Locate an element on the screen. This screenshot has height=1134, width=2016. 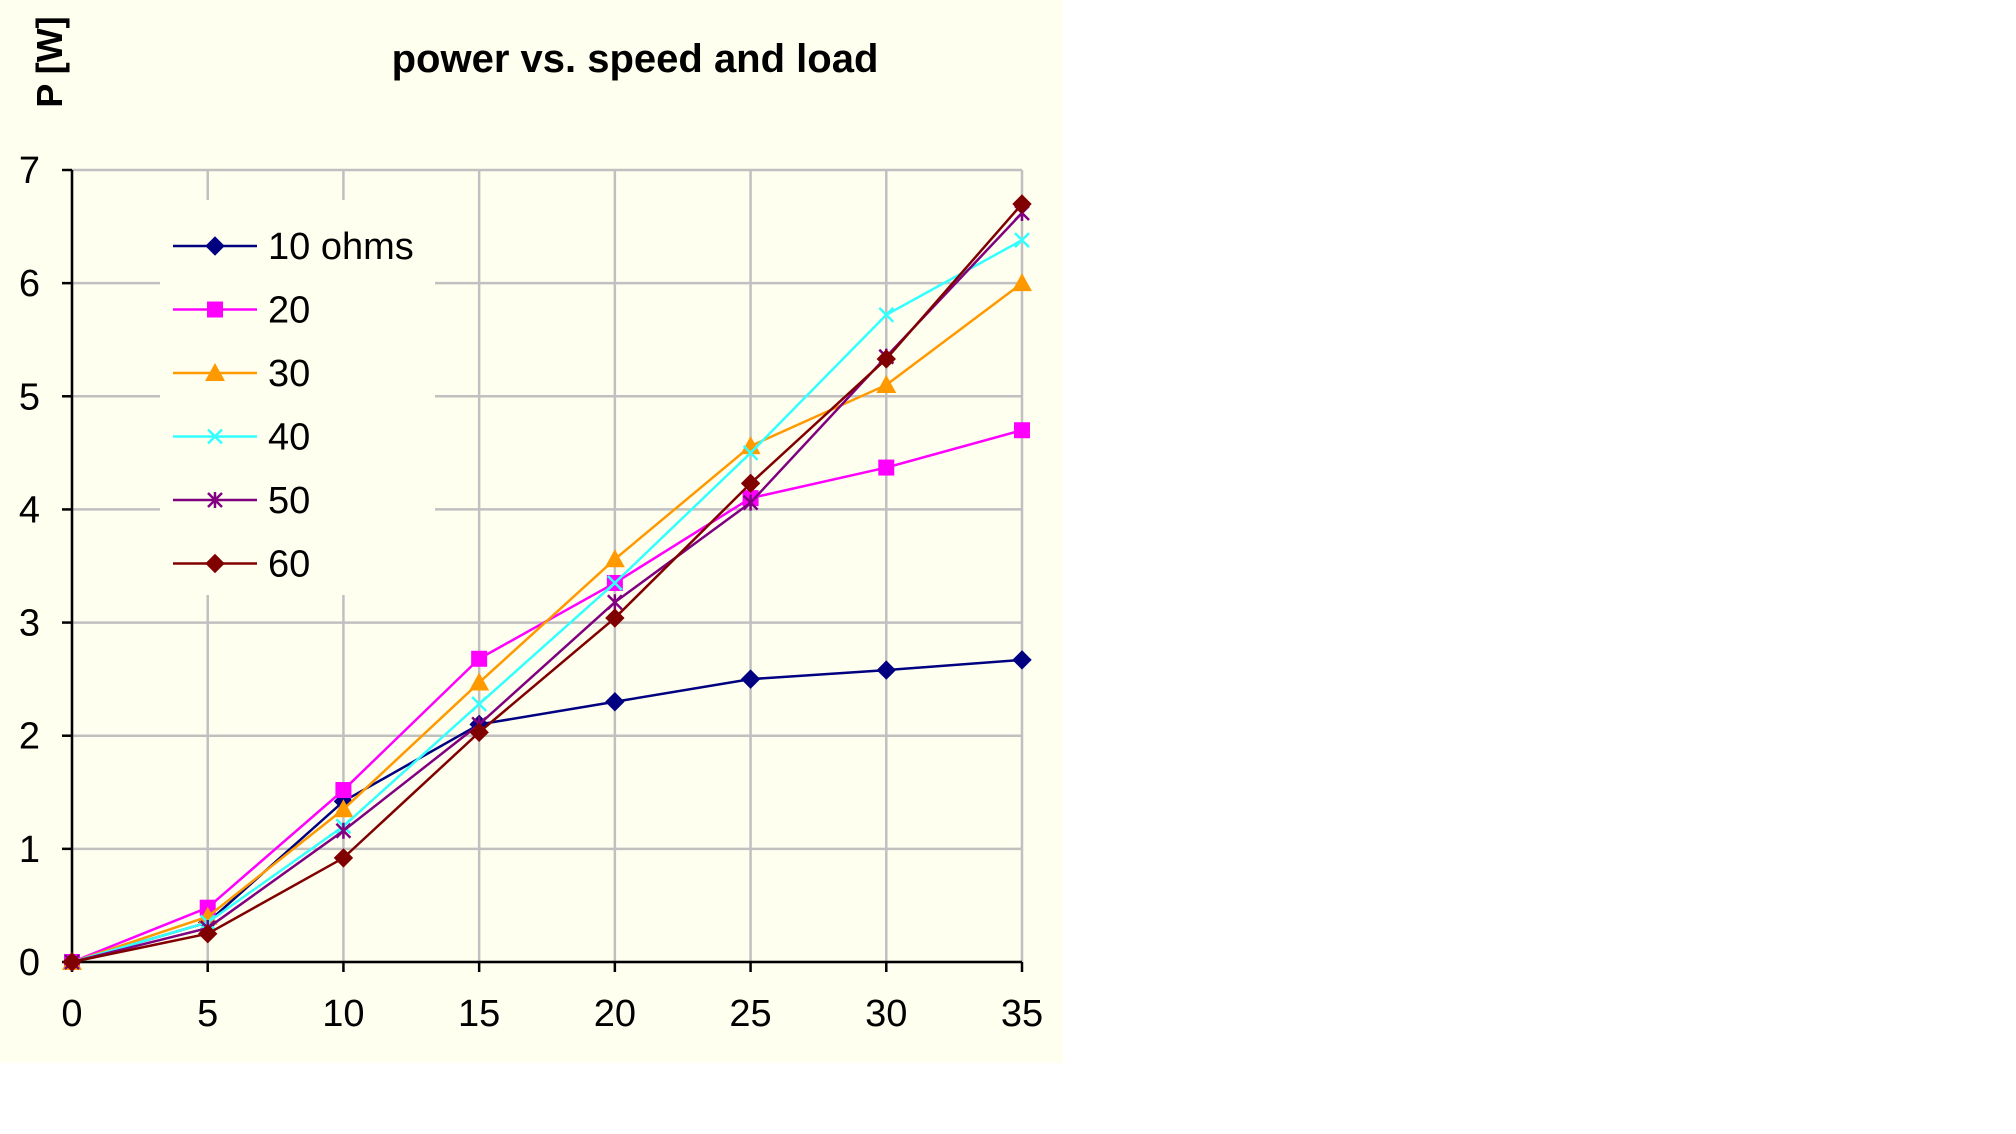
x-tick-label: 20 is located at coordinates (615, 1014).